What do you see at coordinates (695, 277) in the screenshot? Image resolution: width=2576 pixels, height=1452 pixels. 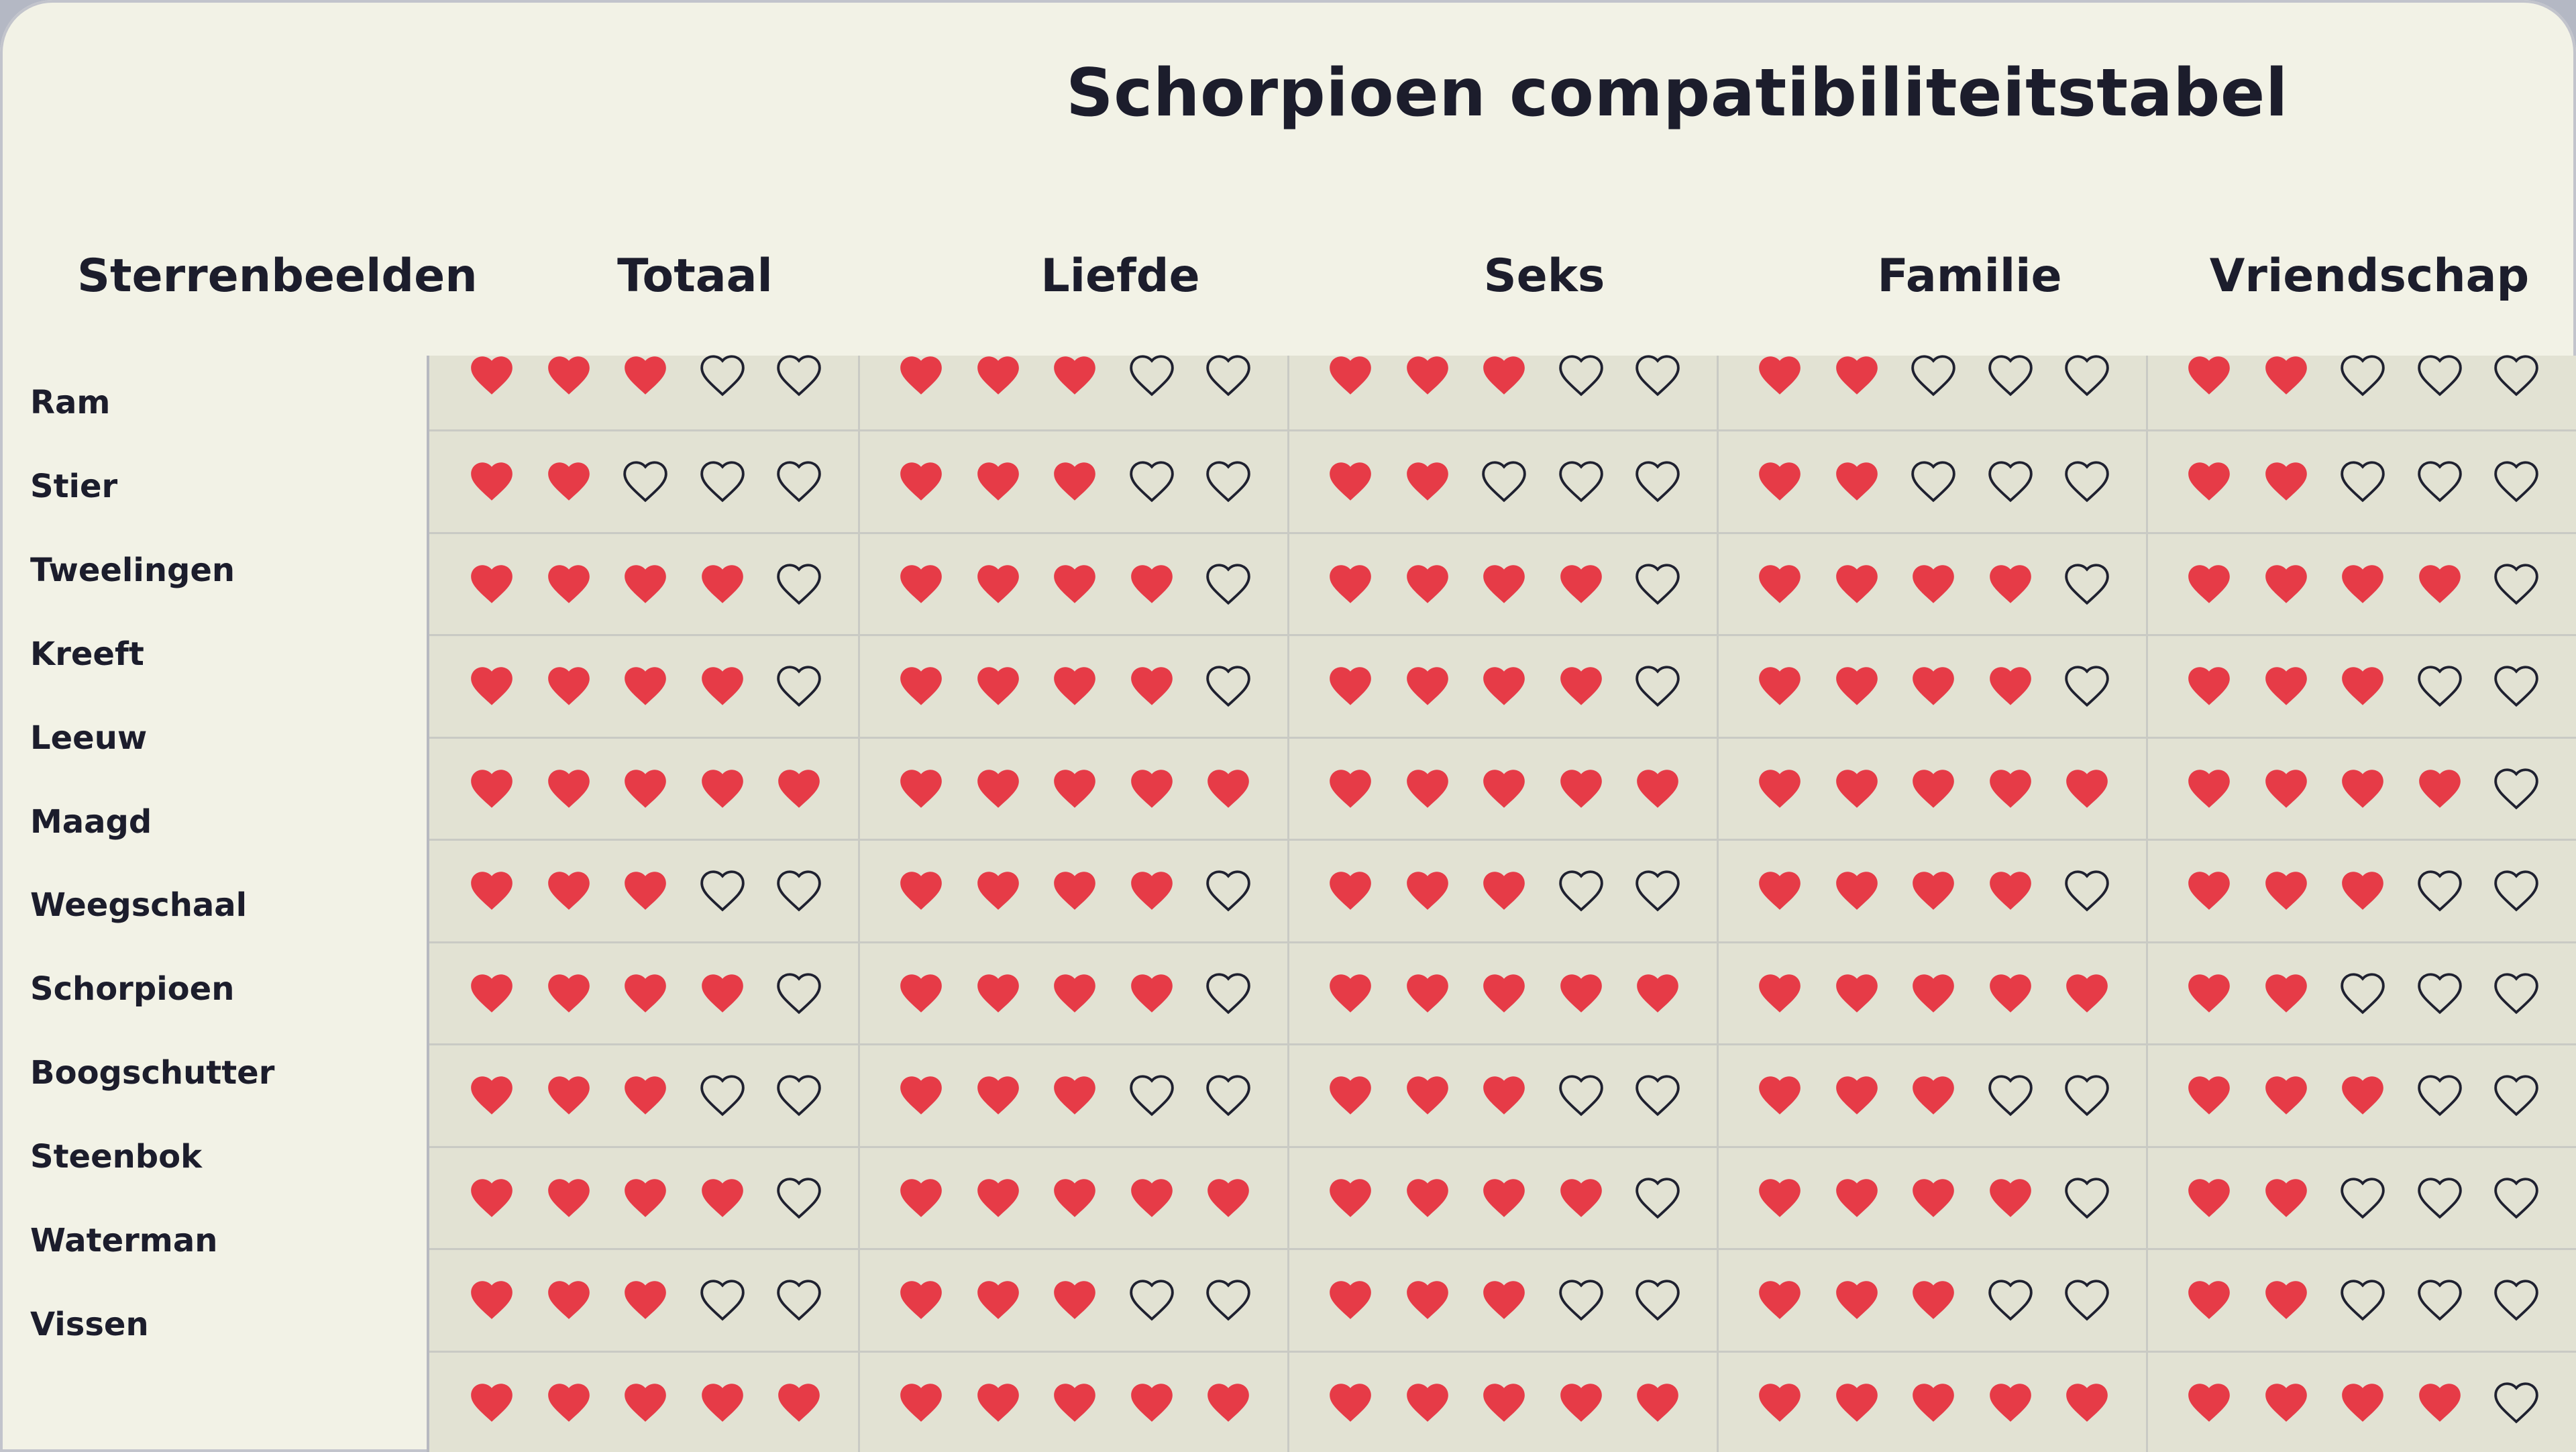 I see `column-header-totaal: Totaal` at bounding box center [695, 277].